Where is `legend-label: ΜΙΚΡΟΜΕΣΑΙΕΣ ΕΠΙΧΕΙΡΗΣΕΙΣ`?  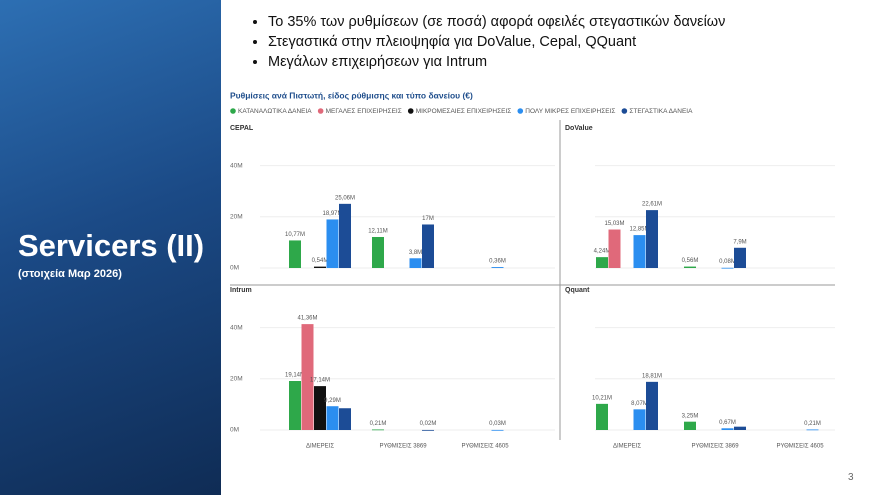
legend-label: ΜΙΚΡΟΜΕΣΑΙΕΣ ΕΠΙΧΕΙΡΗΣΕΙΣ is located at coordinates (464, 111).